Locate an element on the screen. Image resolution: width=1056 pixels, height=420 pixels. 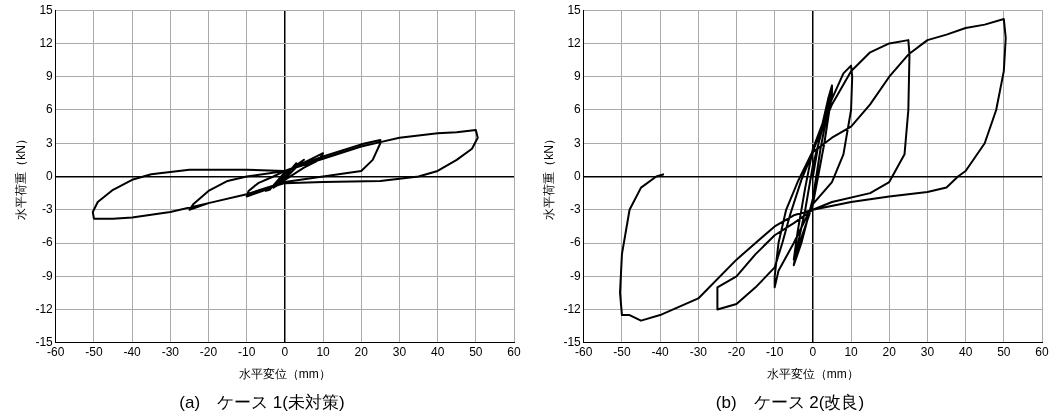
text: (a) ケース 1(未対策) is located at coordinates (262, 403).